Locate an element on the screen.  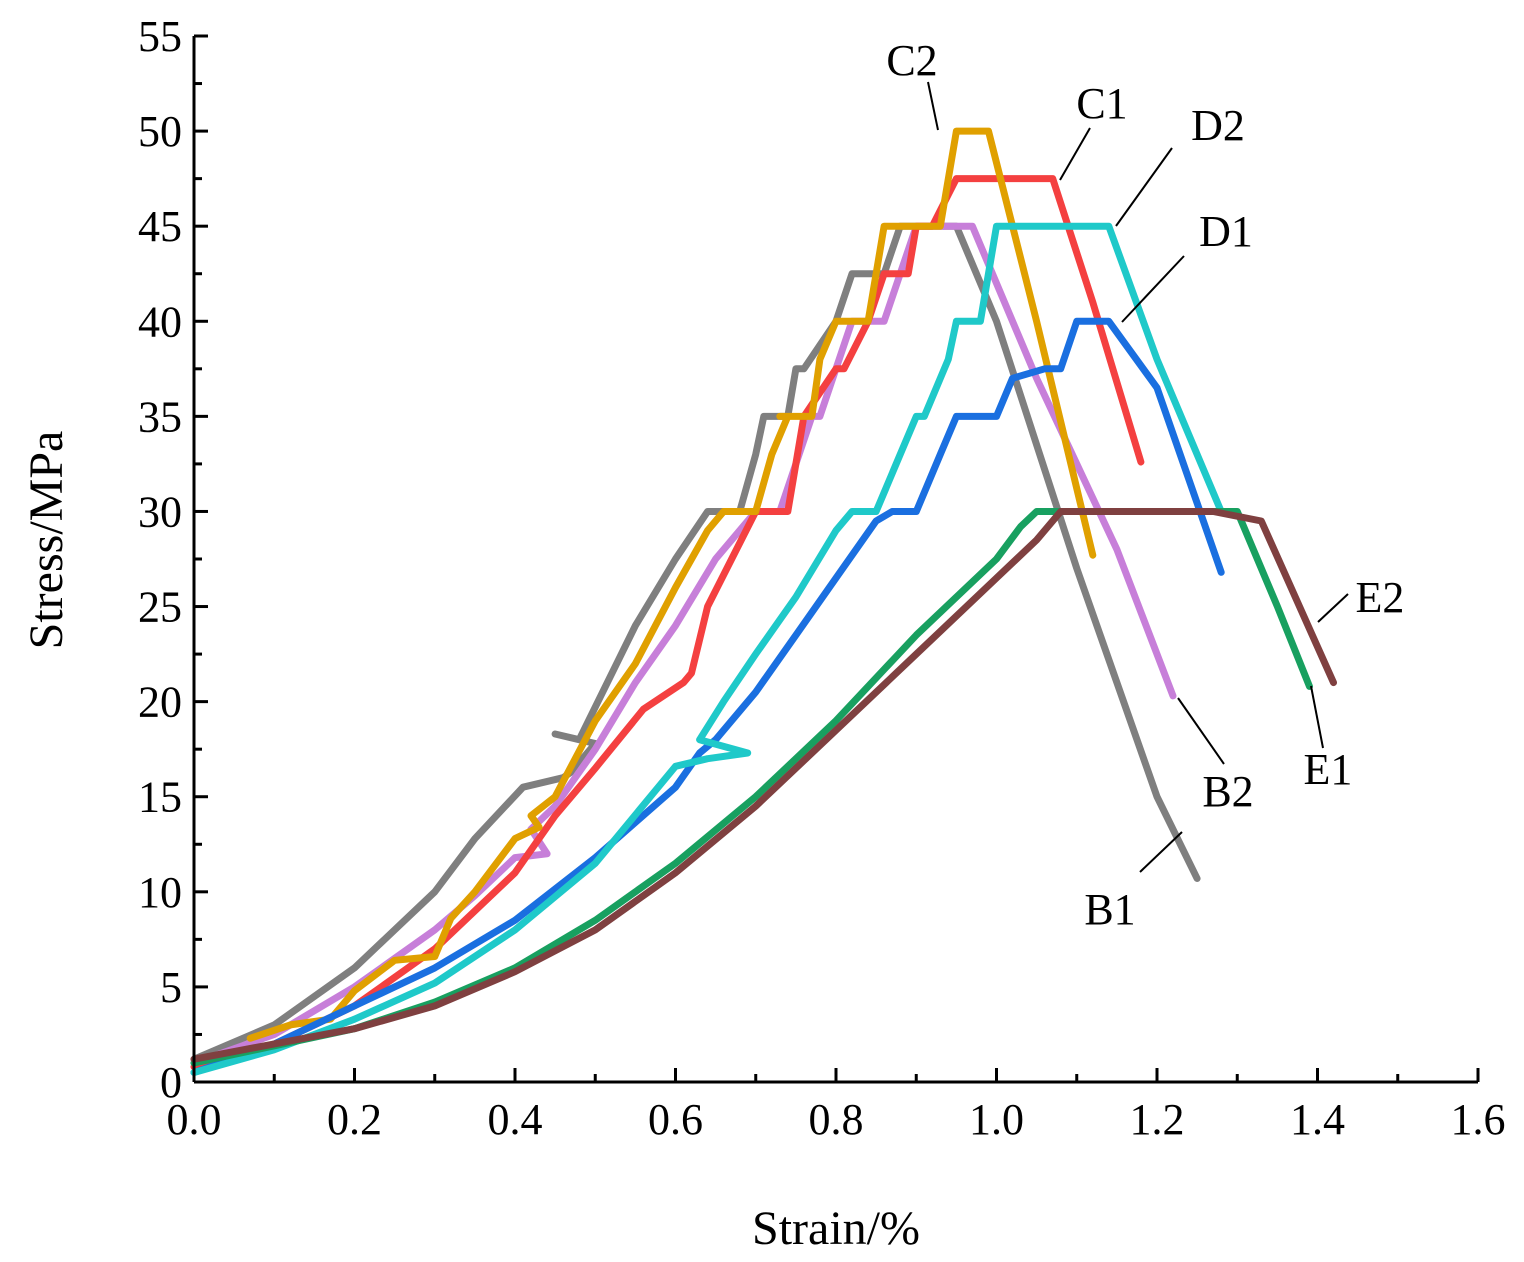
leader-line-b2 is located at coordinates (1201, 731).